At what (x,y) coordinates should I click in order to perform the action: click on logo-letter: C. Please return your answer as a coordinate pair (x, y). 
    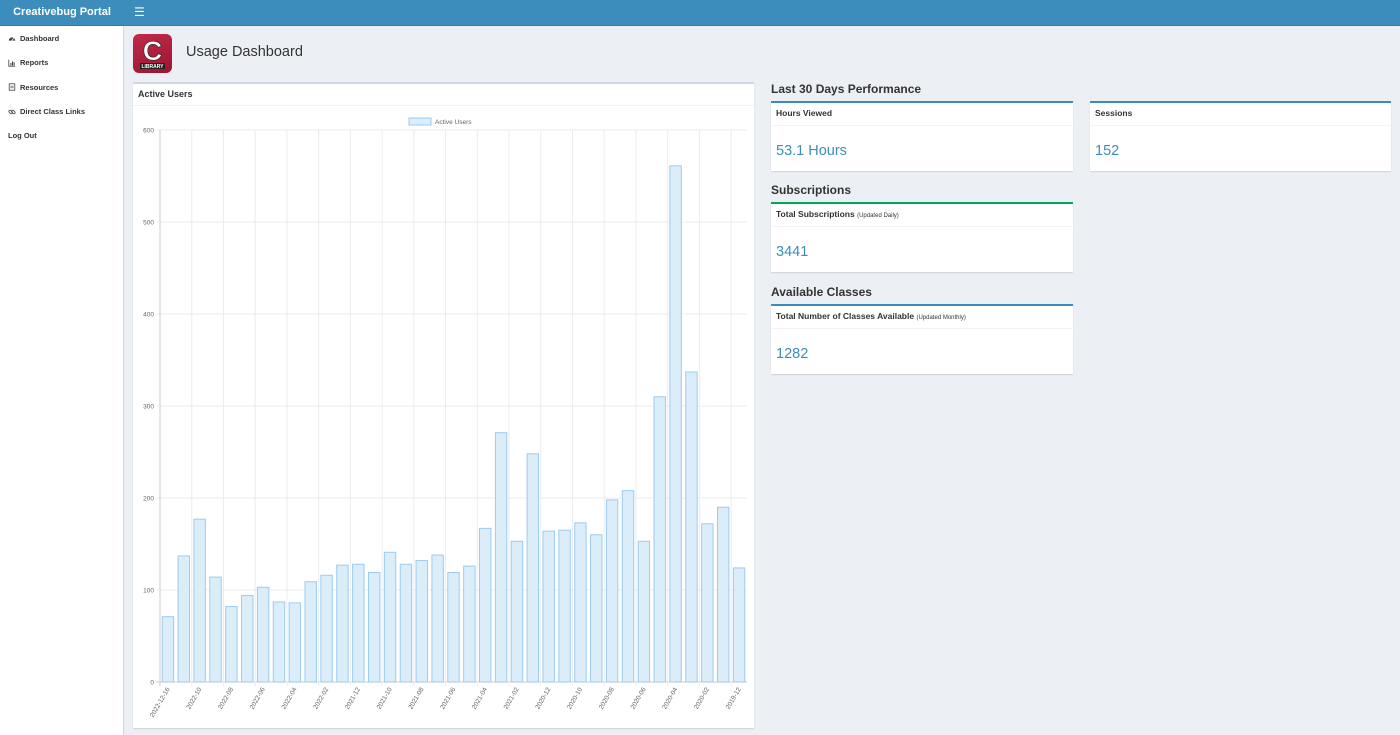
    Looking at the image, I should click on (153, 51).